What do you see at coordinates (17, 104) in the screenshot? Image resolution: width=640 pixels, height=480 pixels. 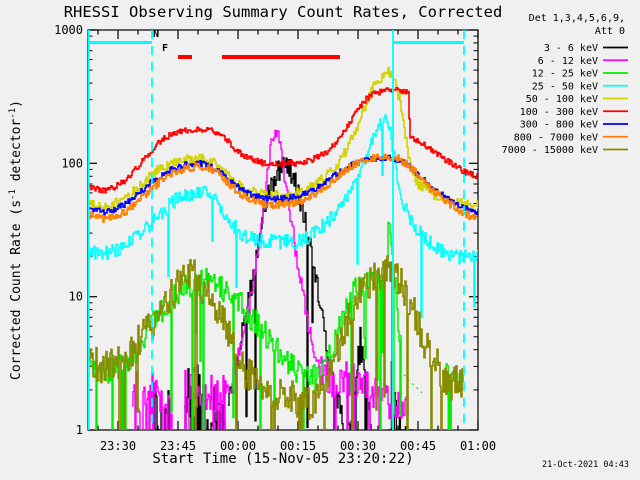 I see `y-axis-title-text: )` at bounding box center [17, 104].